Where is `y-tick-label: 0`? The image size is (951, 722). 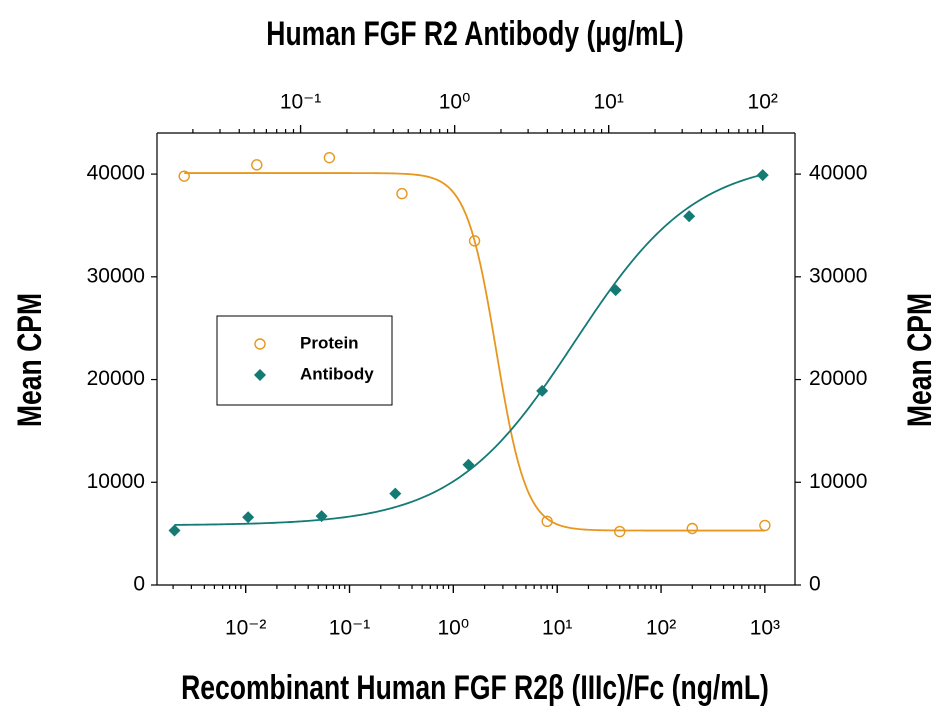 y-tick-label: 0 is located at coordinates (139, 584).